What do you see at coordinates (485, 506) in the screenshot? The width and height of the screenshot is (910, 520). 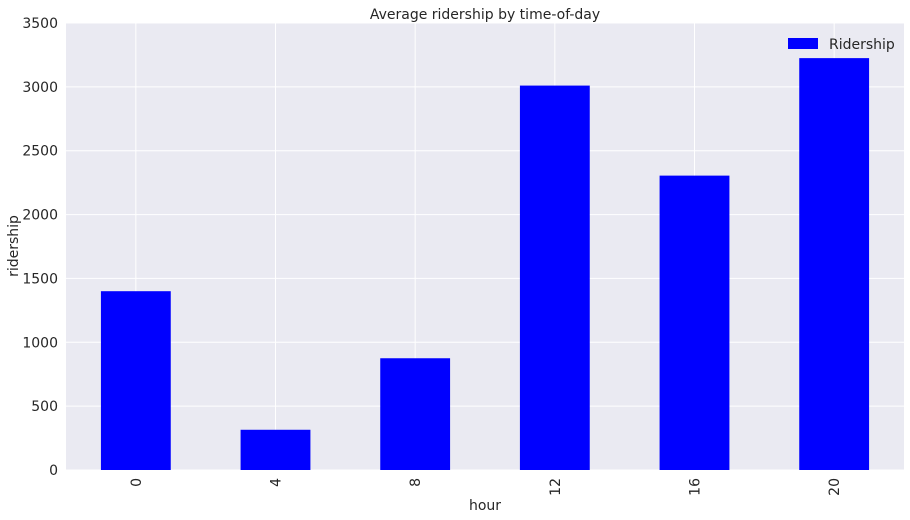 I see `x-axis-label: hour` at bounding box center [485, 506].